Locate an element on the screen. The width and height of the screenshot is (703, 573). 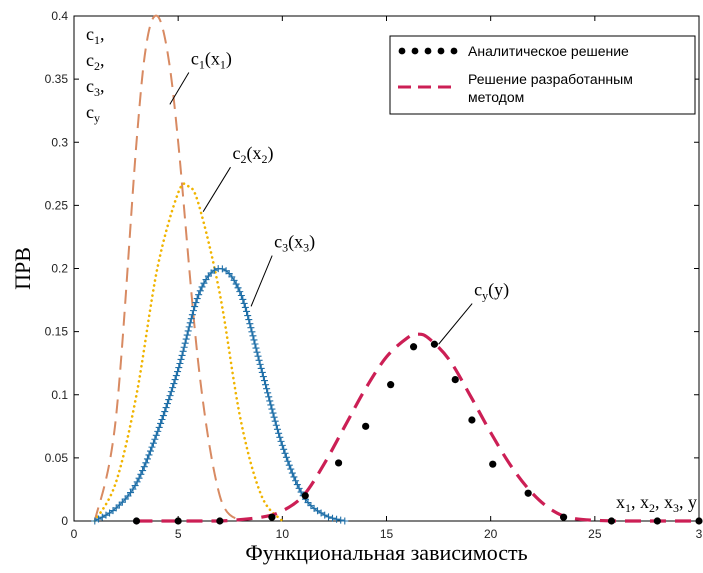
x-tick-label: 20 is located at coordinates (491, 534).